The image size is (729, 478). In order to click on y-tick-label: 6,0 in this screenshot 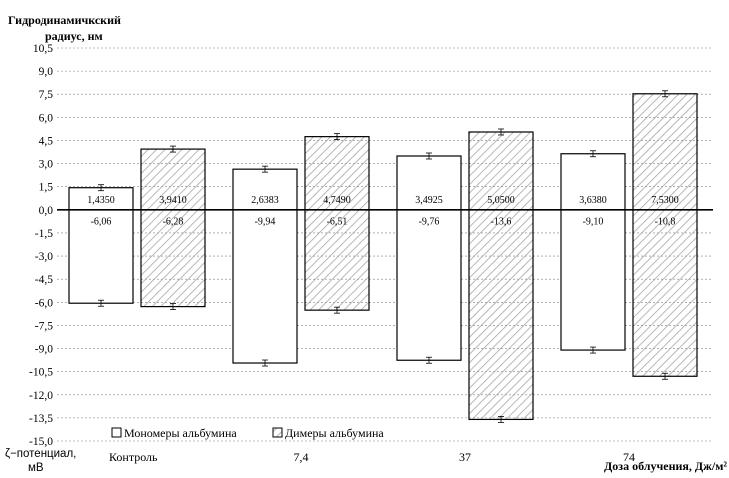, I will do `click(46, 118)`.